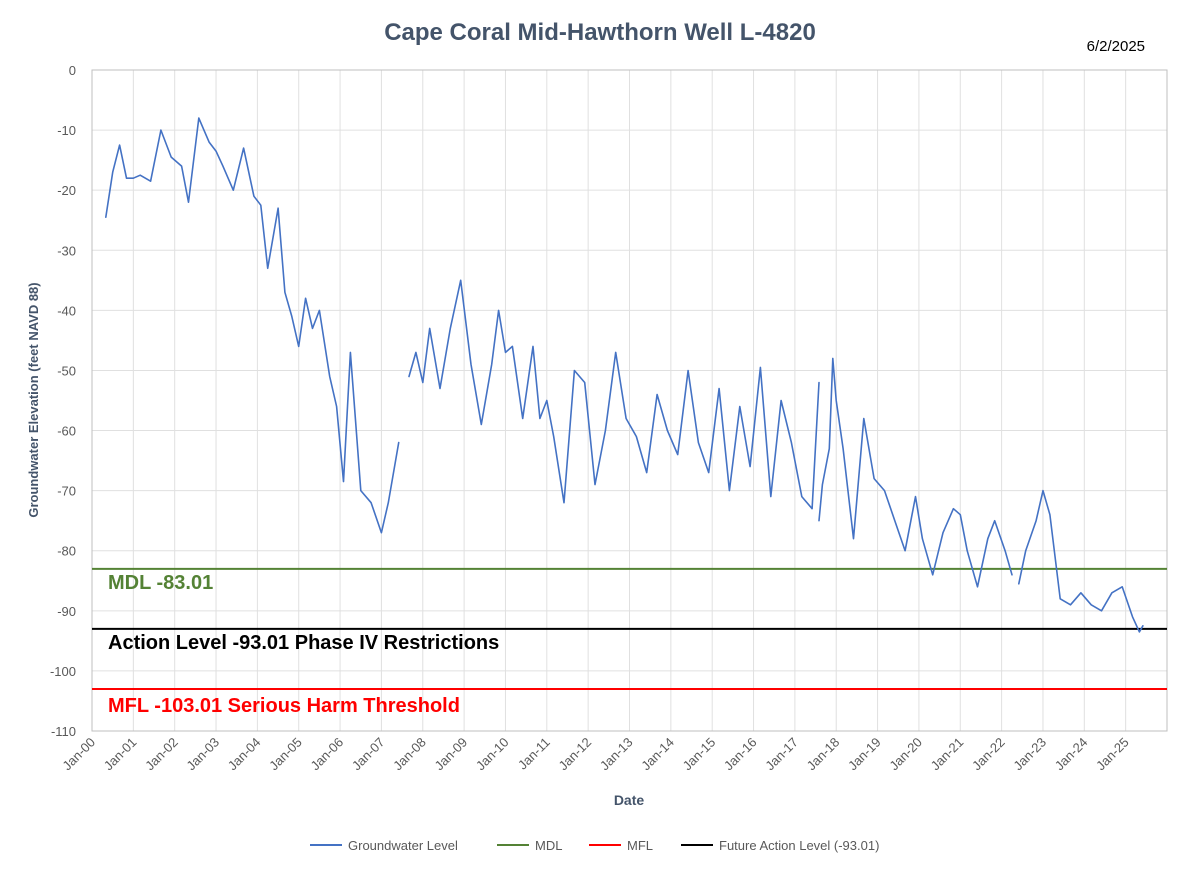 The width and height of the screenshot is (1200, 877). What do you see at coordinates (63, 671) in the screenshot?
I see `y-tick-label: -100` at bounding box center [63, 671].